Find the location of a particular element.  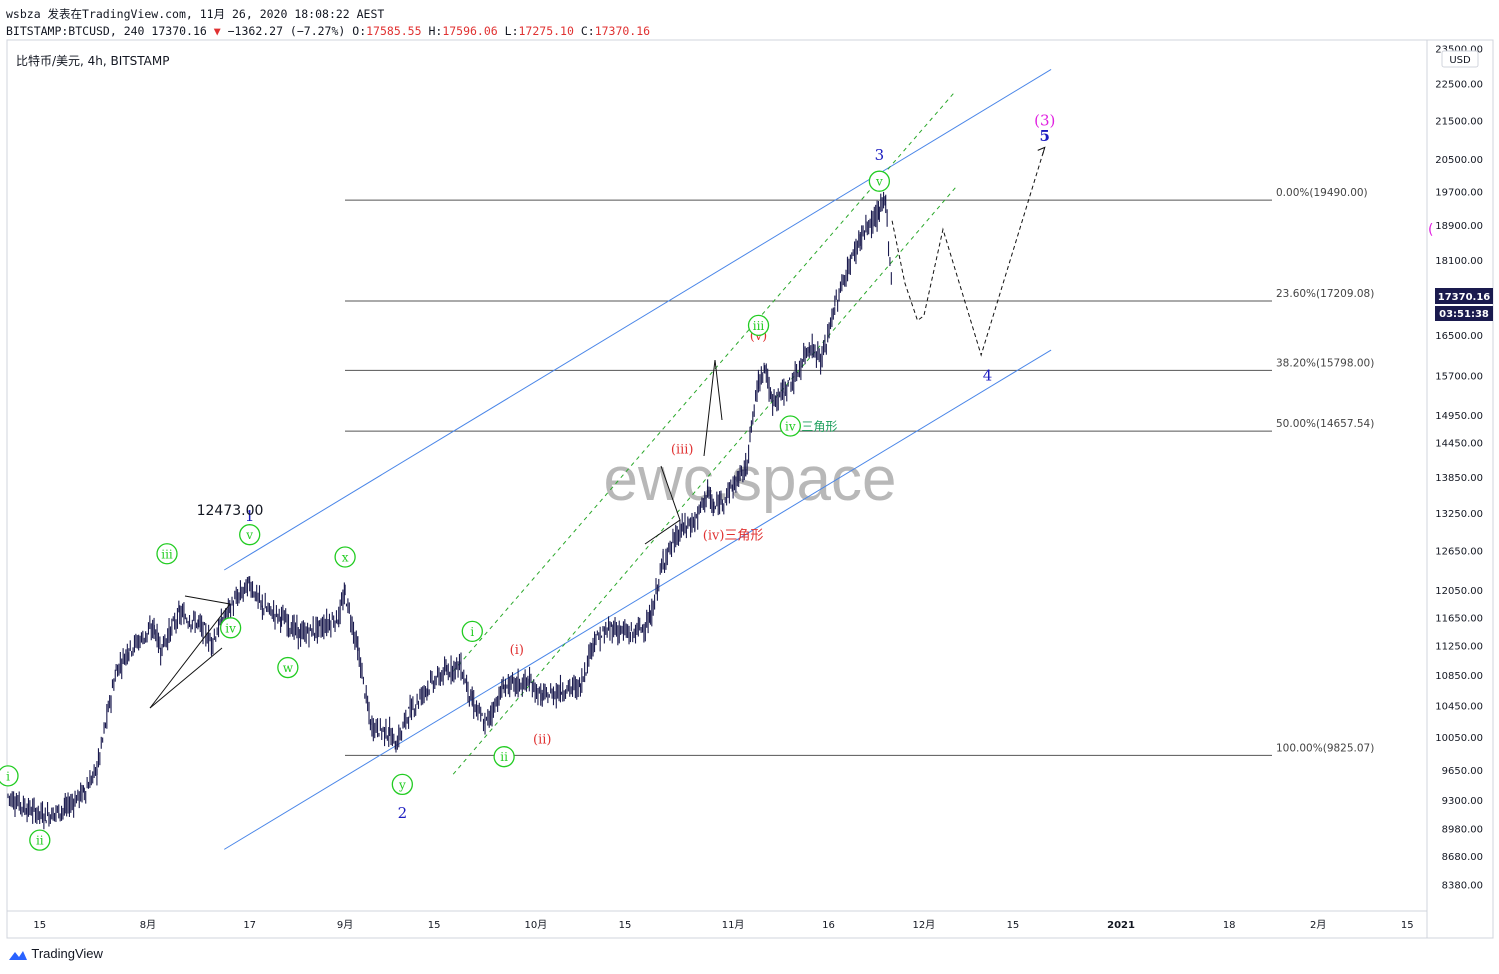

x-tick-label: 2021 is located at coordinates (1121, 925).